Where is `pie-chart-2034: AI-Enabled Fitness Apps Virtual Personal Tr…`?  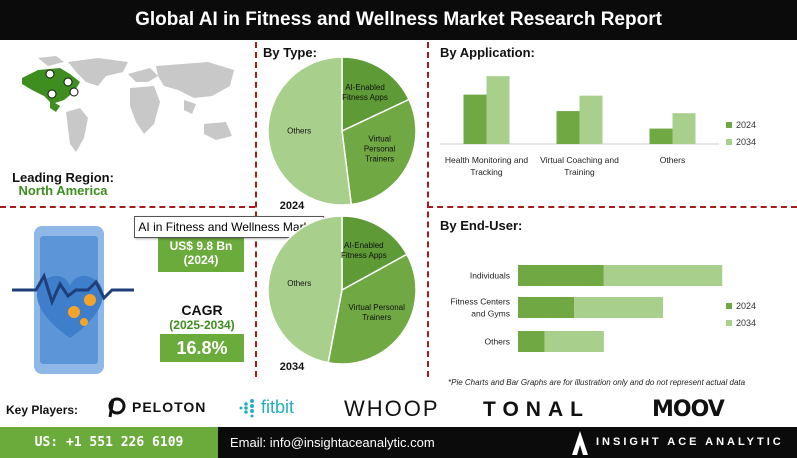
pie-chart-2034: AI-Enabled Fitness Apps Virtual Personal Tr… is located at coordinates (342, 294).